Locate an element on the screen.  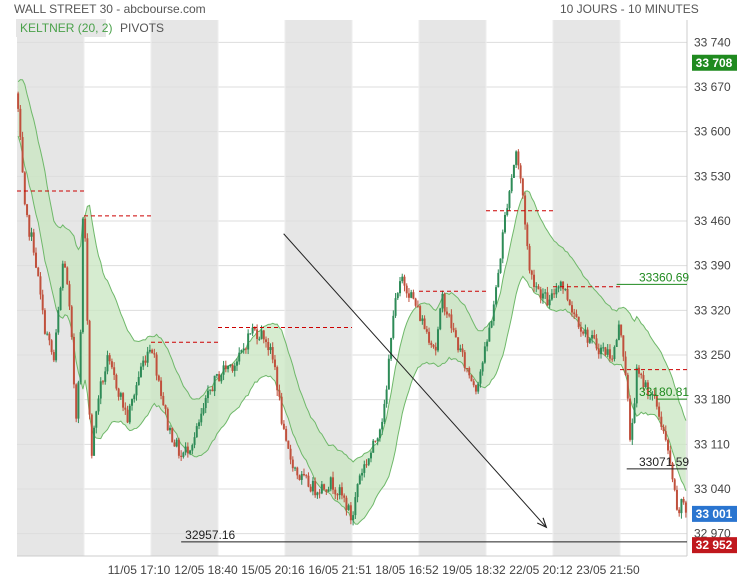
keltner-legend-bg is located at coordinates (61, 28).